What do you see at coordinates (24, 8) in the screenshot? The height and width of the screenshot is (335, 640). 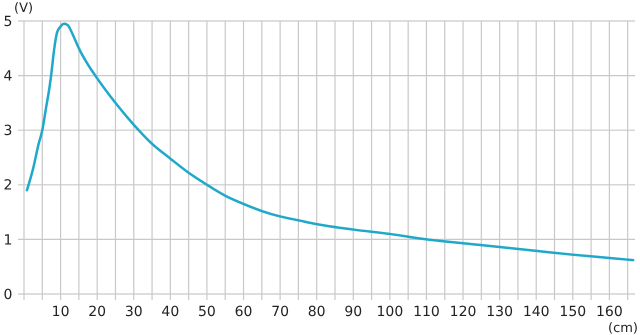 I see `y-axis-title: (V)` at bounding box center [24, 8].